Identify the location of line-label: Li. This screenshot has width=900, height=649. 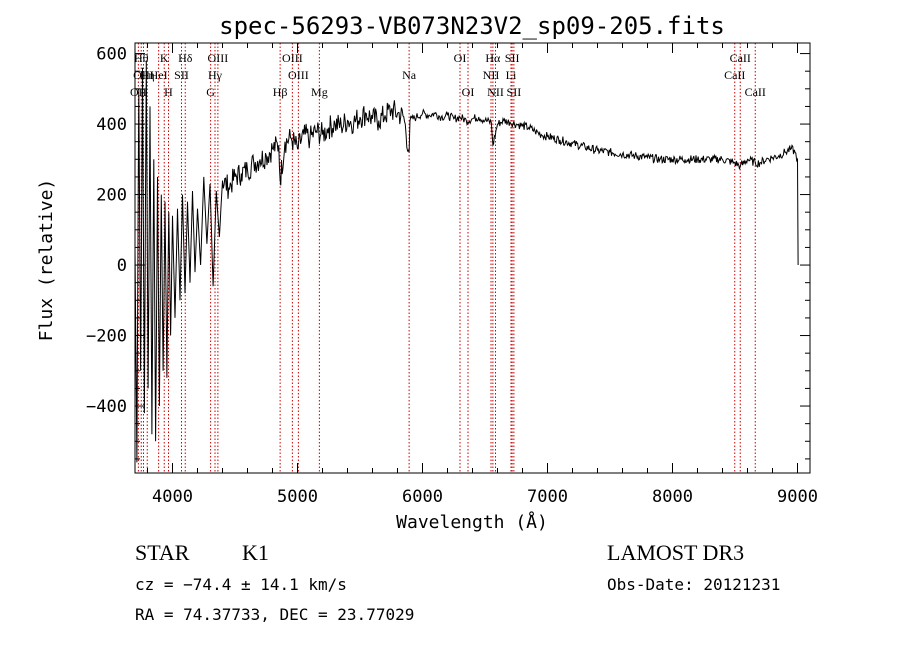
(511, 75).